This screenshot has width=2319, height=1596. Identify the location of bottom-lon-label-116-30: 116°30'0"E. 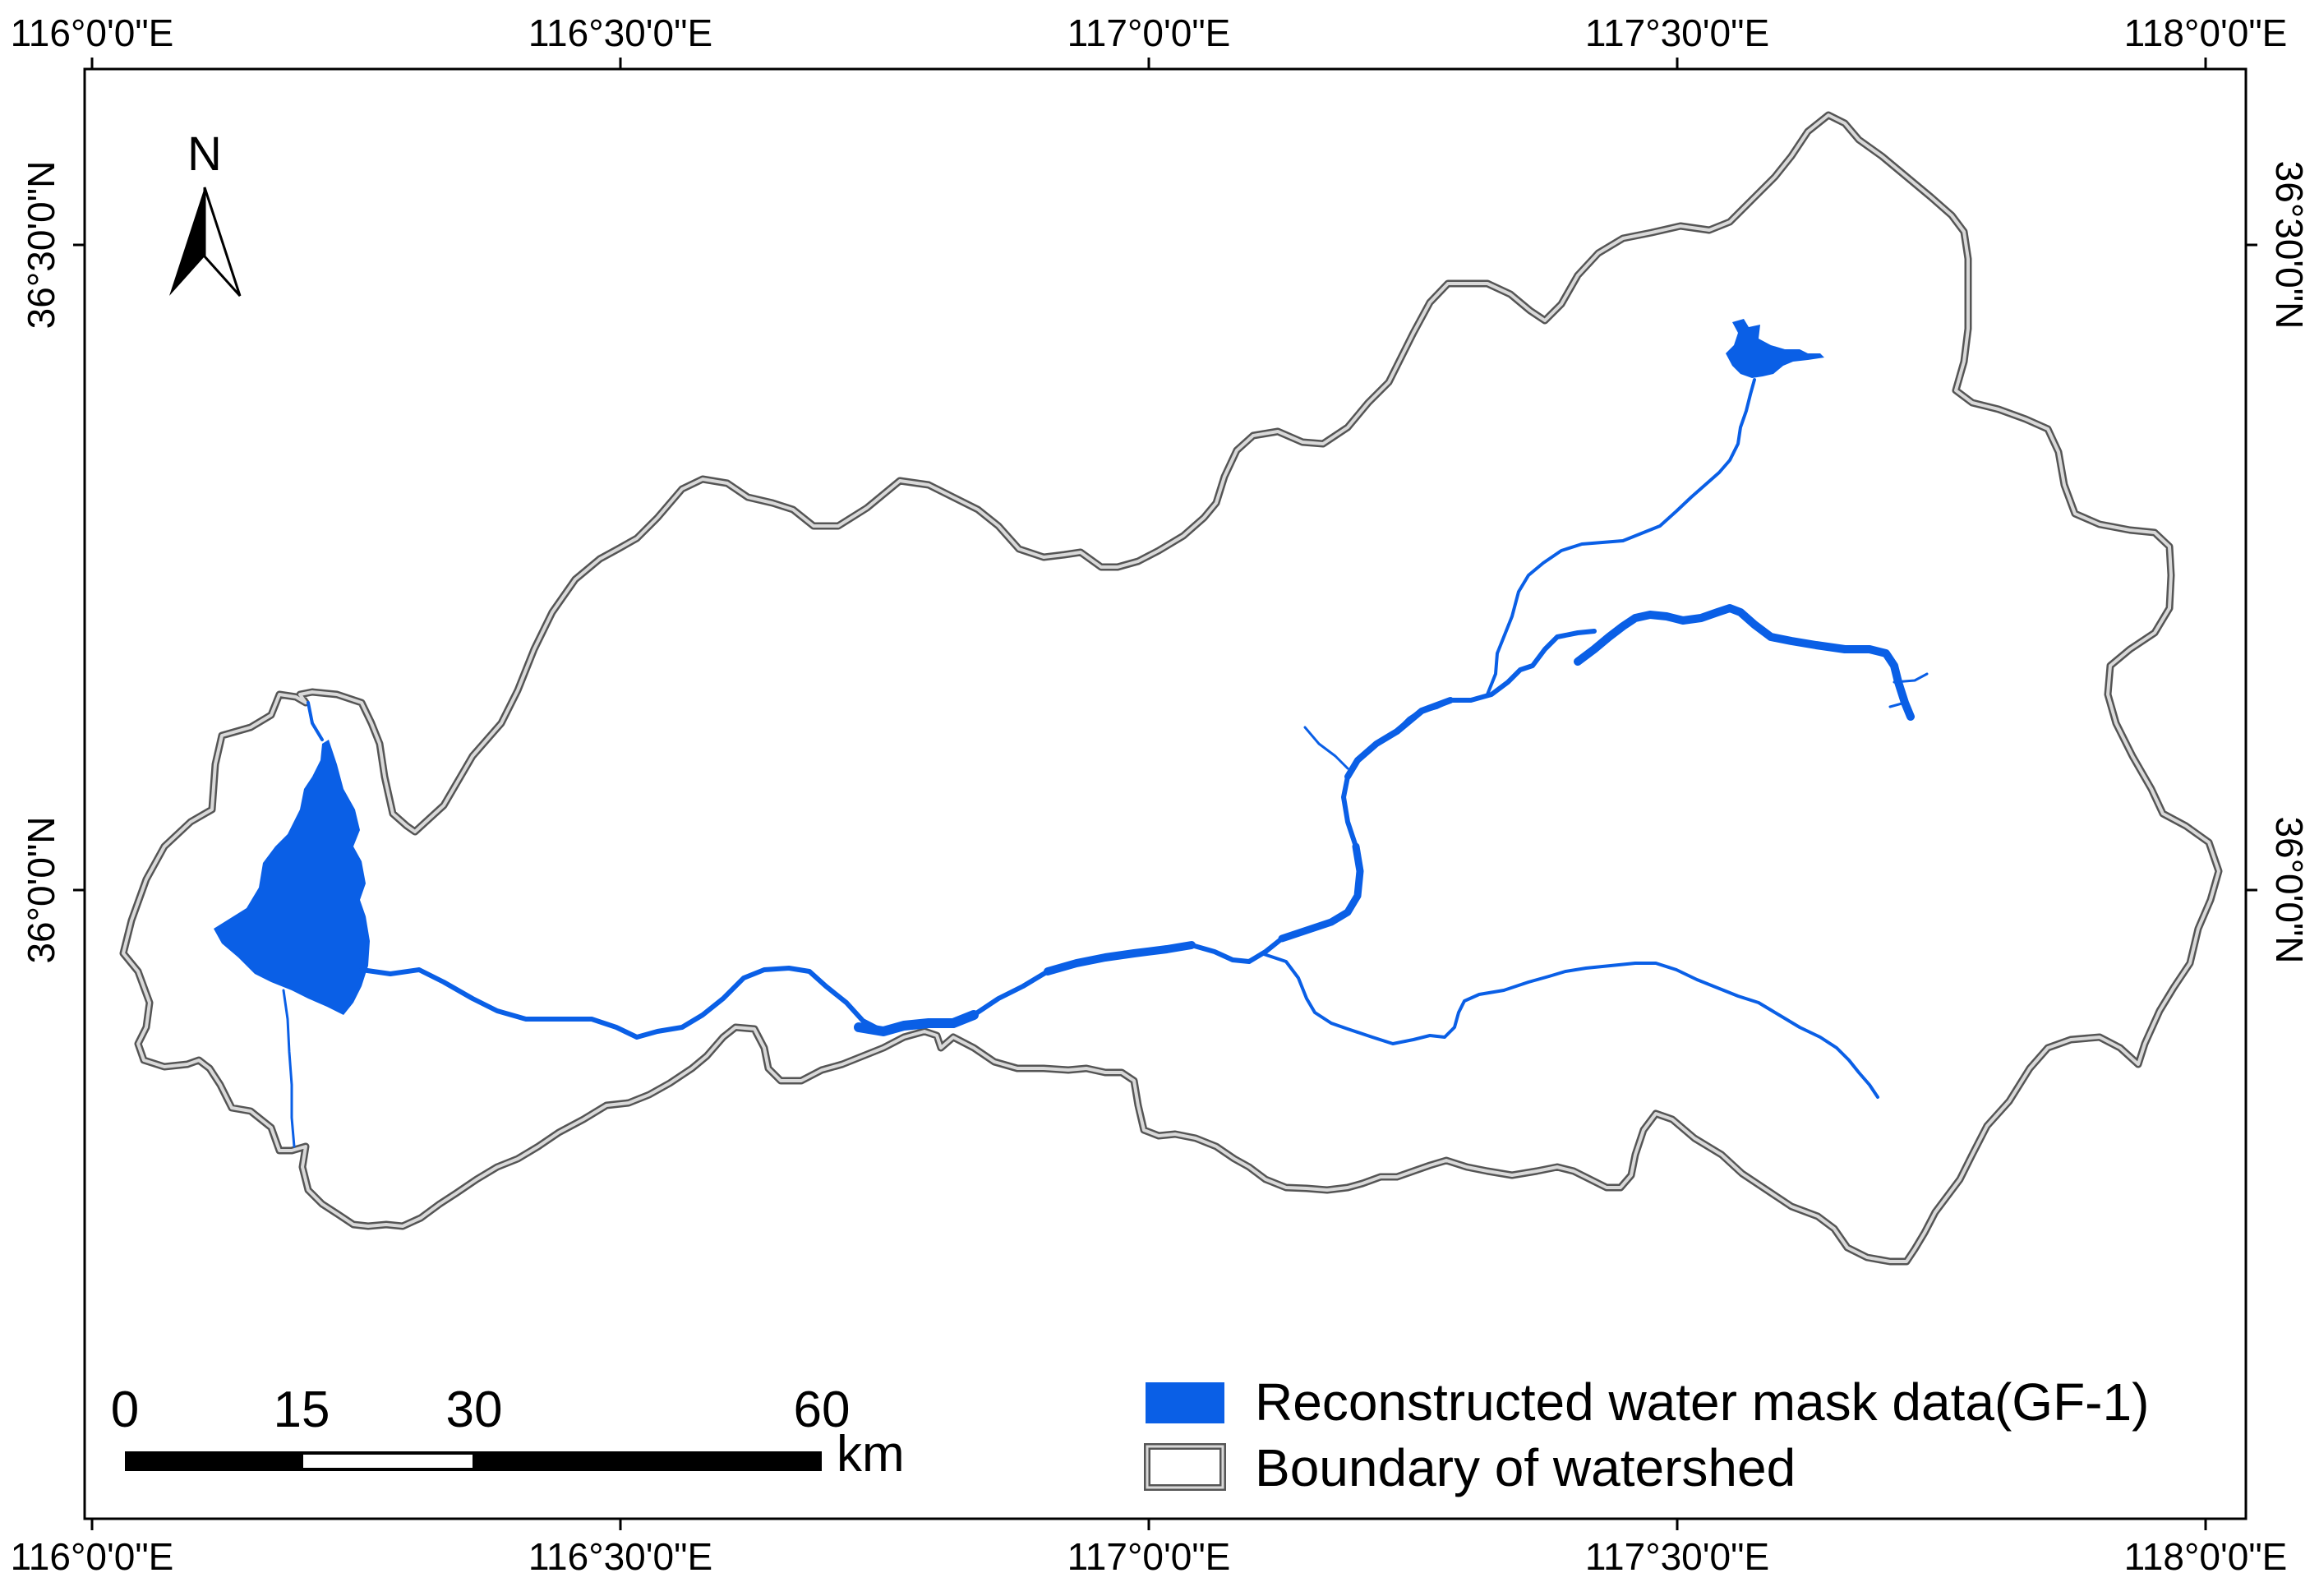
(620, 1556).